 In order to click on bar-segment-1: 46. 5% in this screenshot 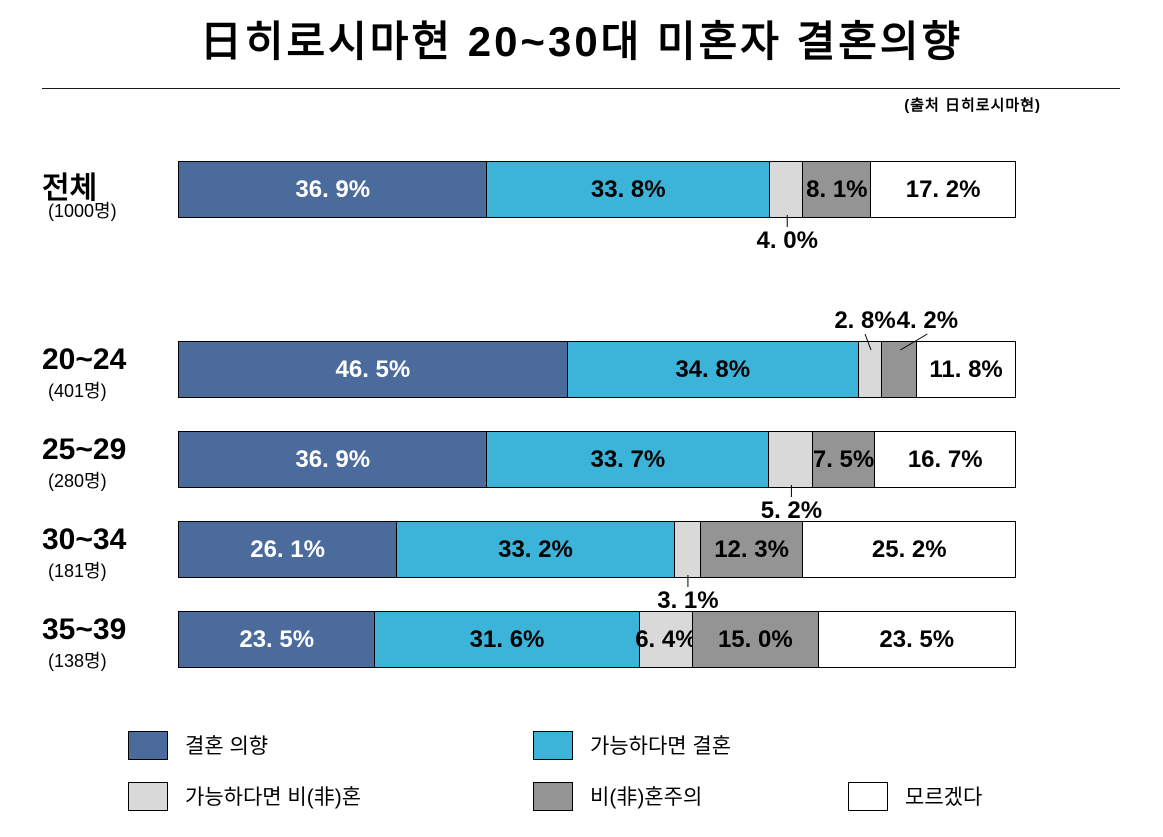, I will do `click(373, 369)`.